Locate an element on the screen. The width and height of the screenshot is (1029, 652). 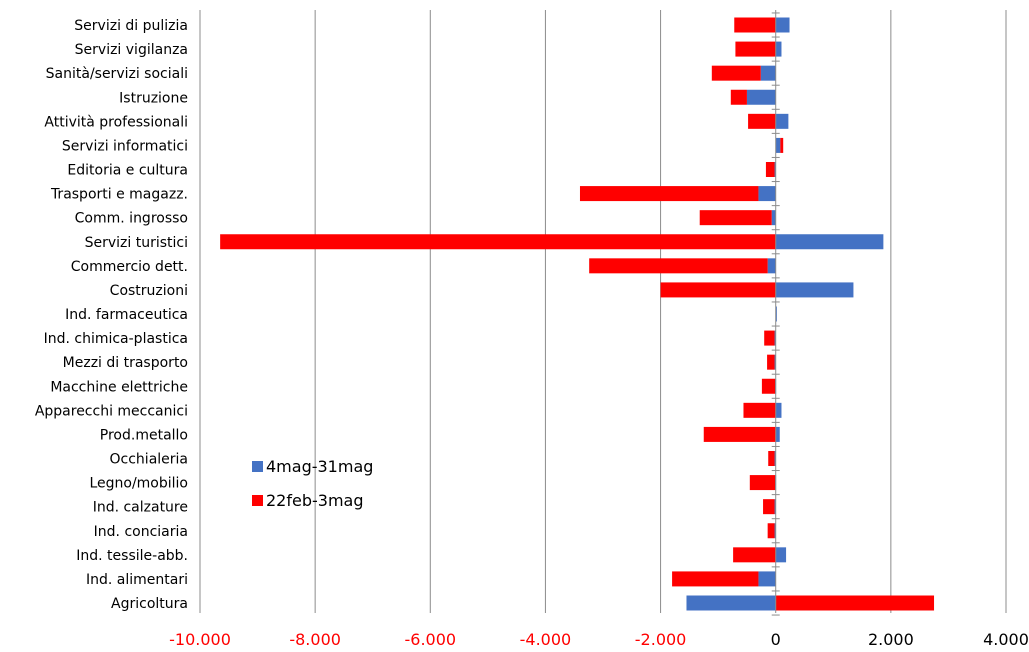
category-label: Commercio dett. is located at coordinates (129, 267).